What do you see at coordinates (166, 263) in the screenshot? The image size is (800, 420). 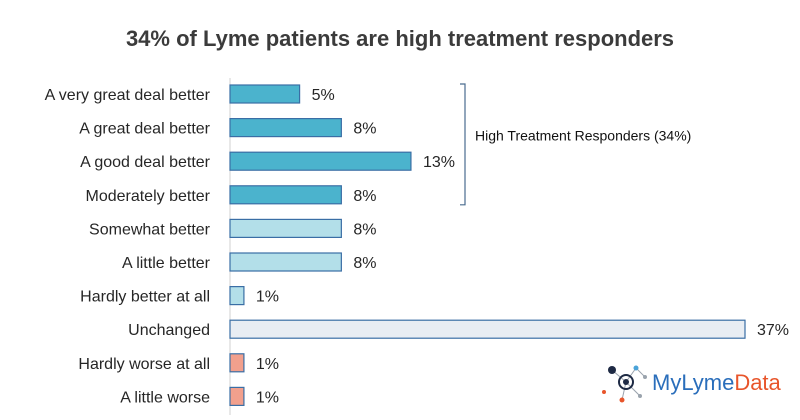 I see `category-label: A little better` at bounding box center [166, 263].